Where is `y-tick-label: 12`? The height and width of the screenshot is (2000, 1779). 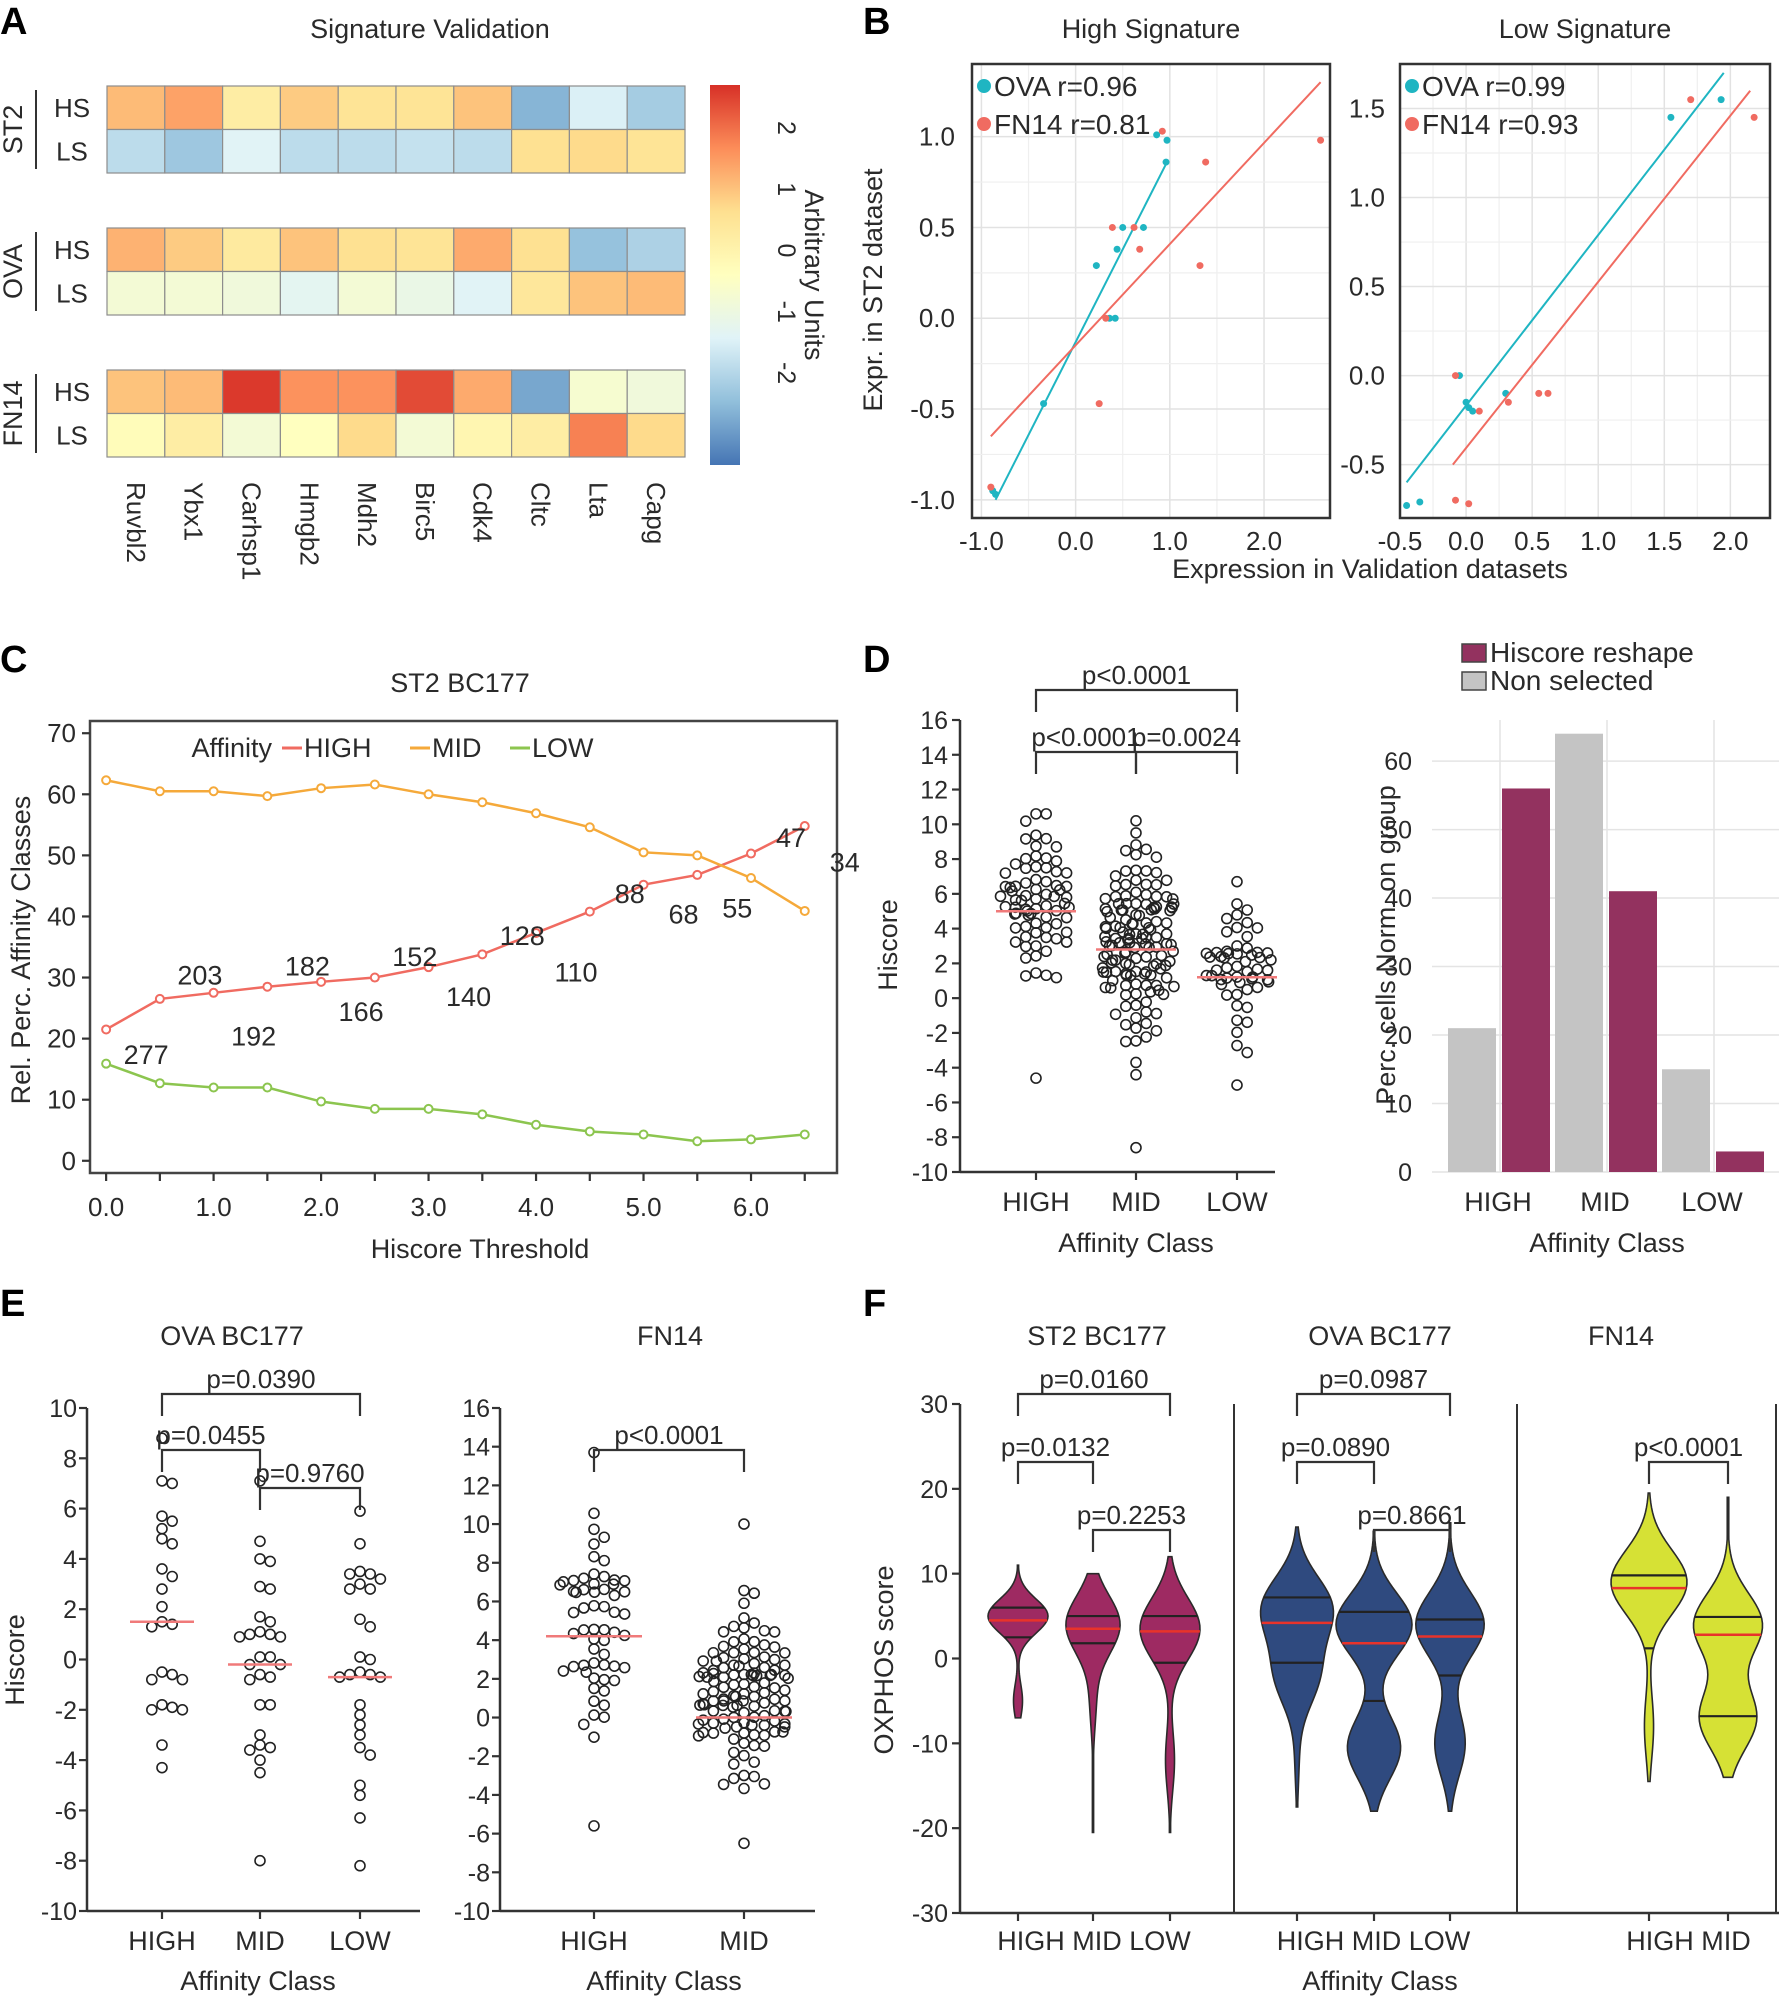 y-tick-label: 12 is located at coordinates (476, 1486).